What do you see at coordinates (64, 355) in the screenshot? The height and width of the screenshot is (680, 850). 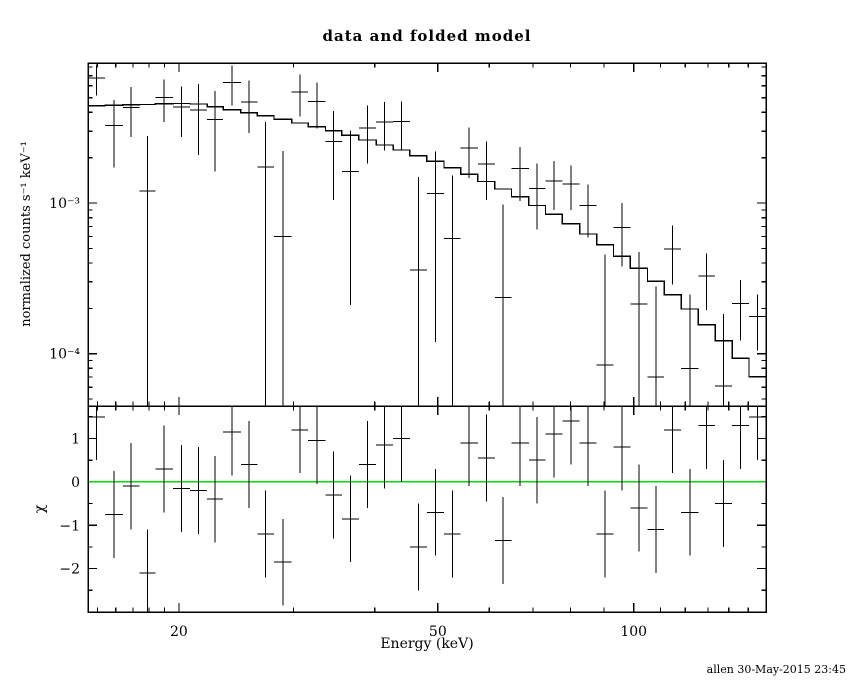 I see `y-tick-label: 10⁻⁴` at bounding box center [64, 355].